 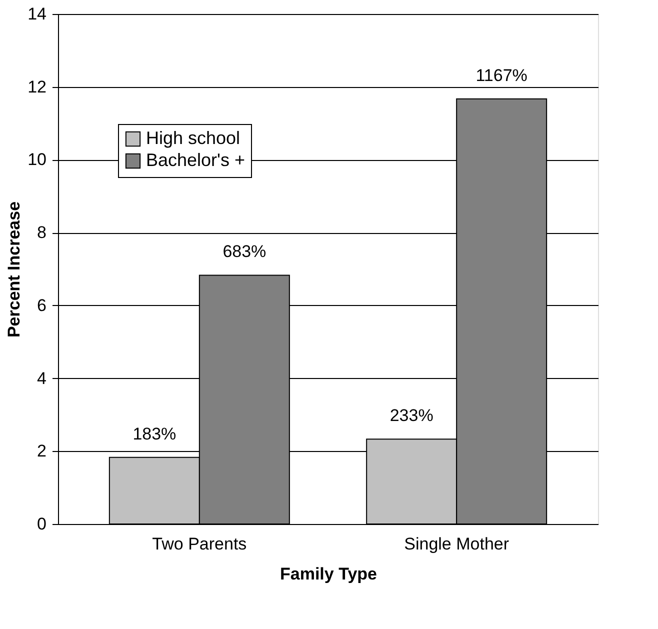 I want to click on legend-label: High school, so click(x=193, y=138).